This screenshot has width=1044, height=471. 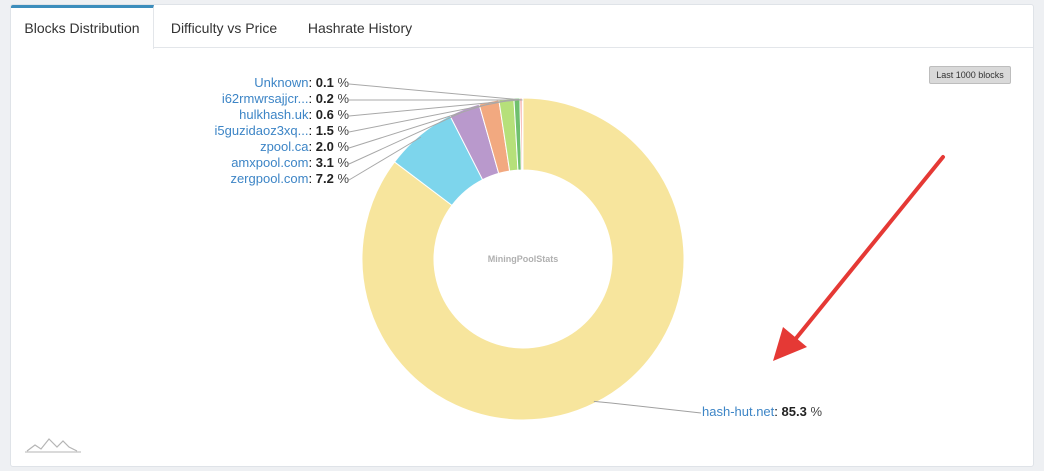 What do you see at coordinates (522, 134) in the screenshot?
I see `slice-unknown` at bounding box center [522, 134].